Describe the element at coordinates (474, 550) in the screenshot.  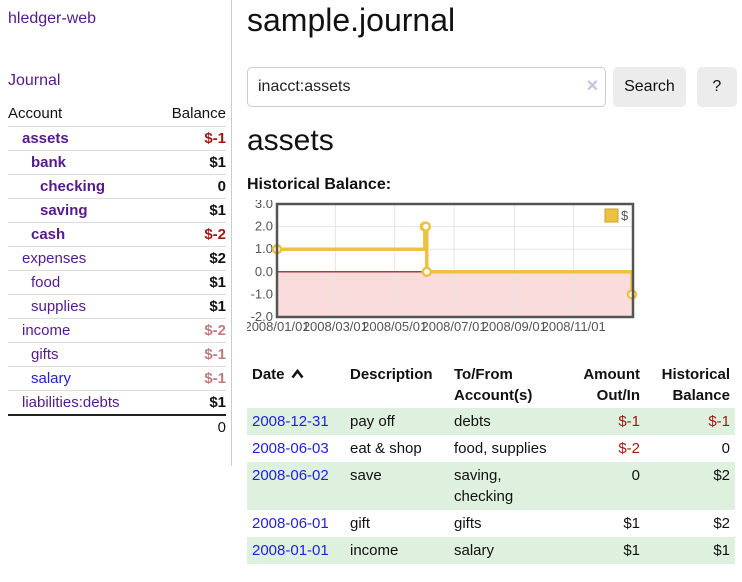
I see `transaction-accounts: salary` at that location.